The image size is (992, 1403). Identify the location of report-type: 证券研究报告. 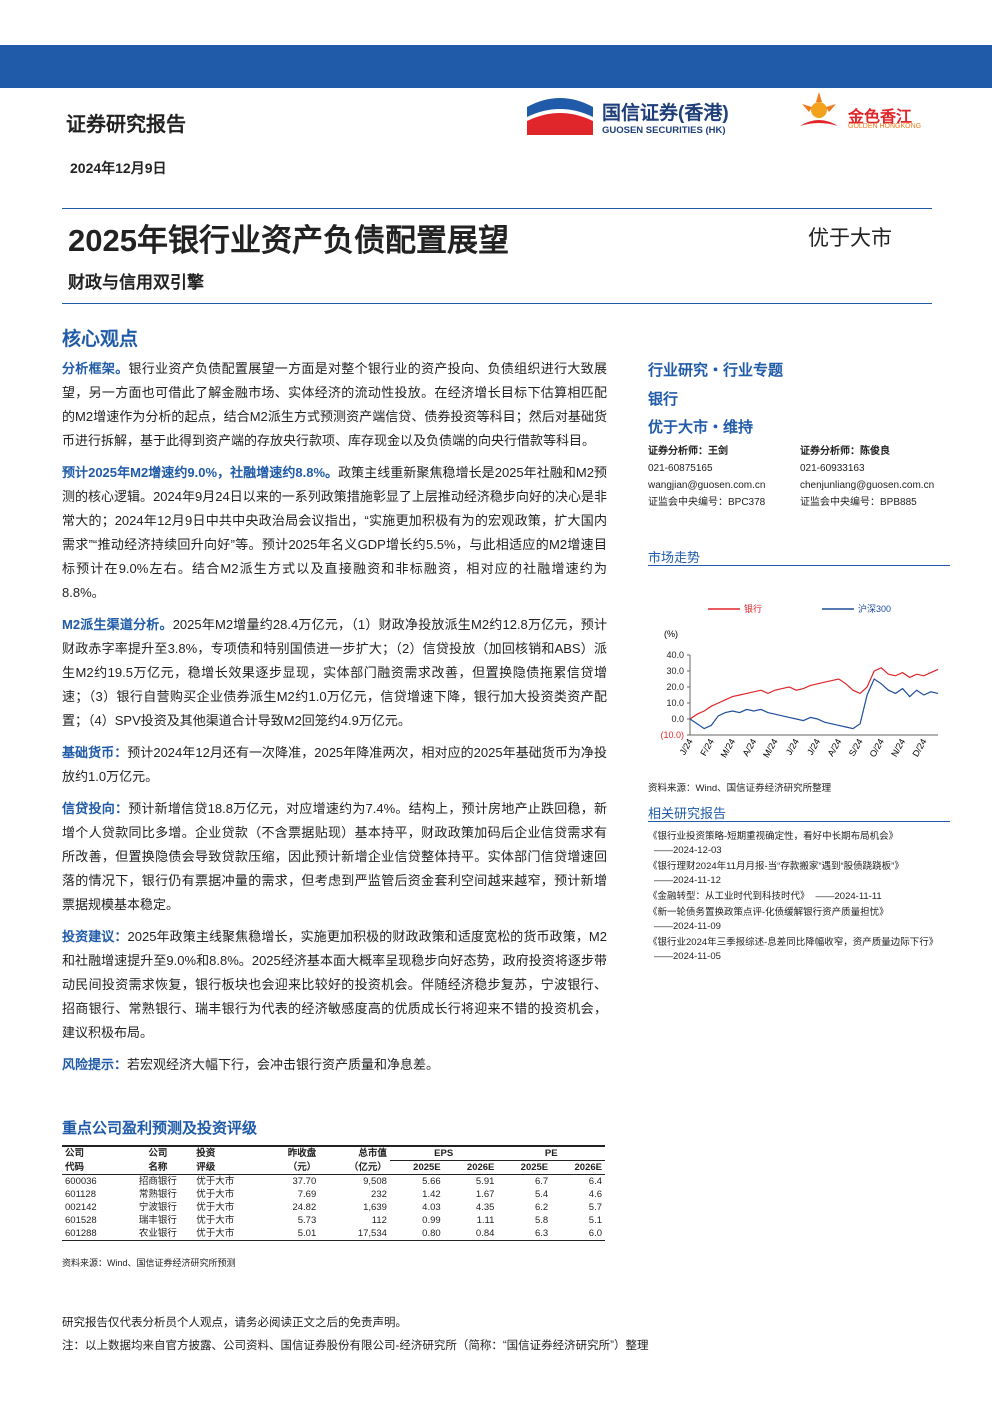
(126, 124).